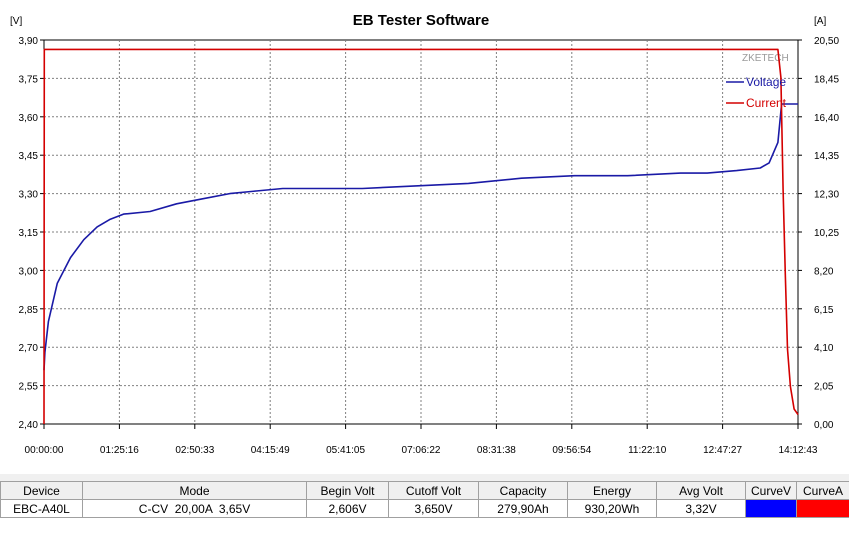 The height and width of the screenshot is (539, 849). What do you see at coordinates (766, 103) in the screenshot?
I see `legend-current-label: Current` at bounding box center [766, 103].